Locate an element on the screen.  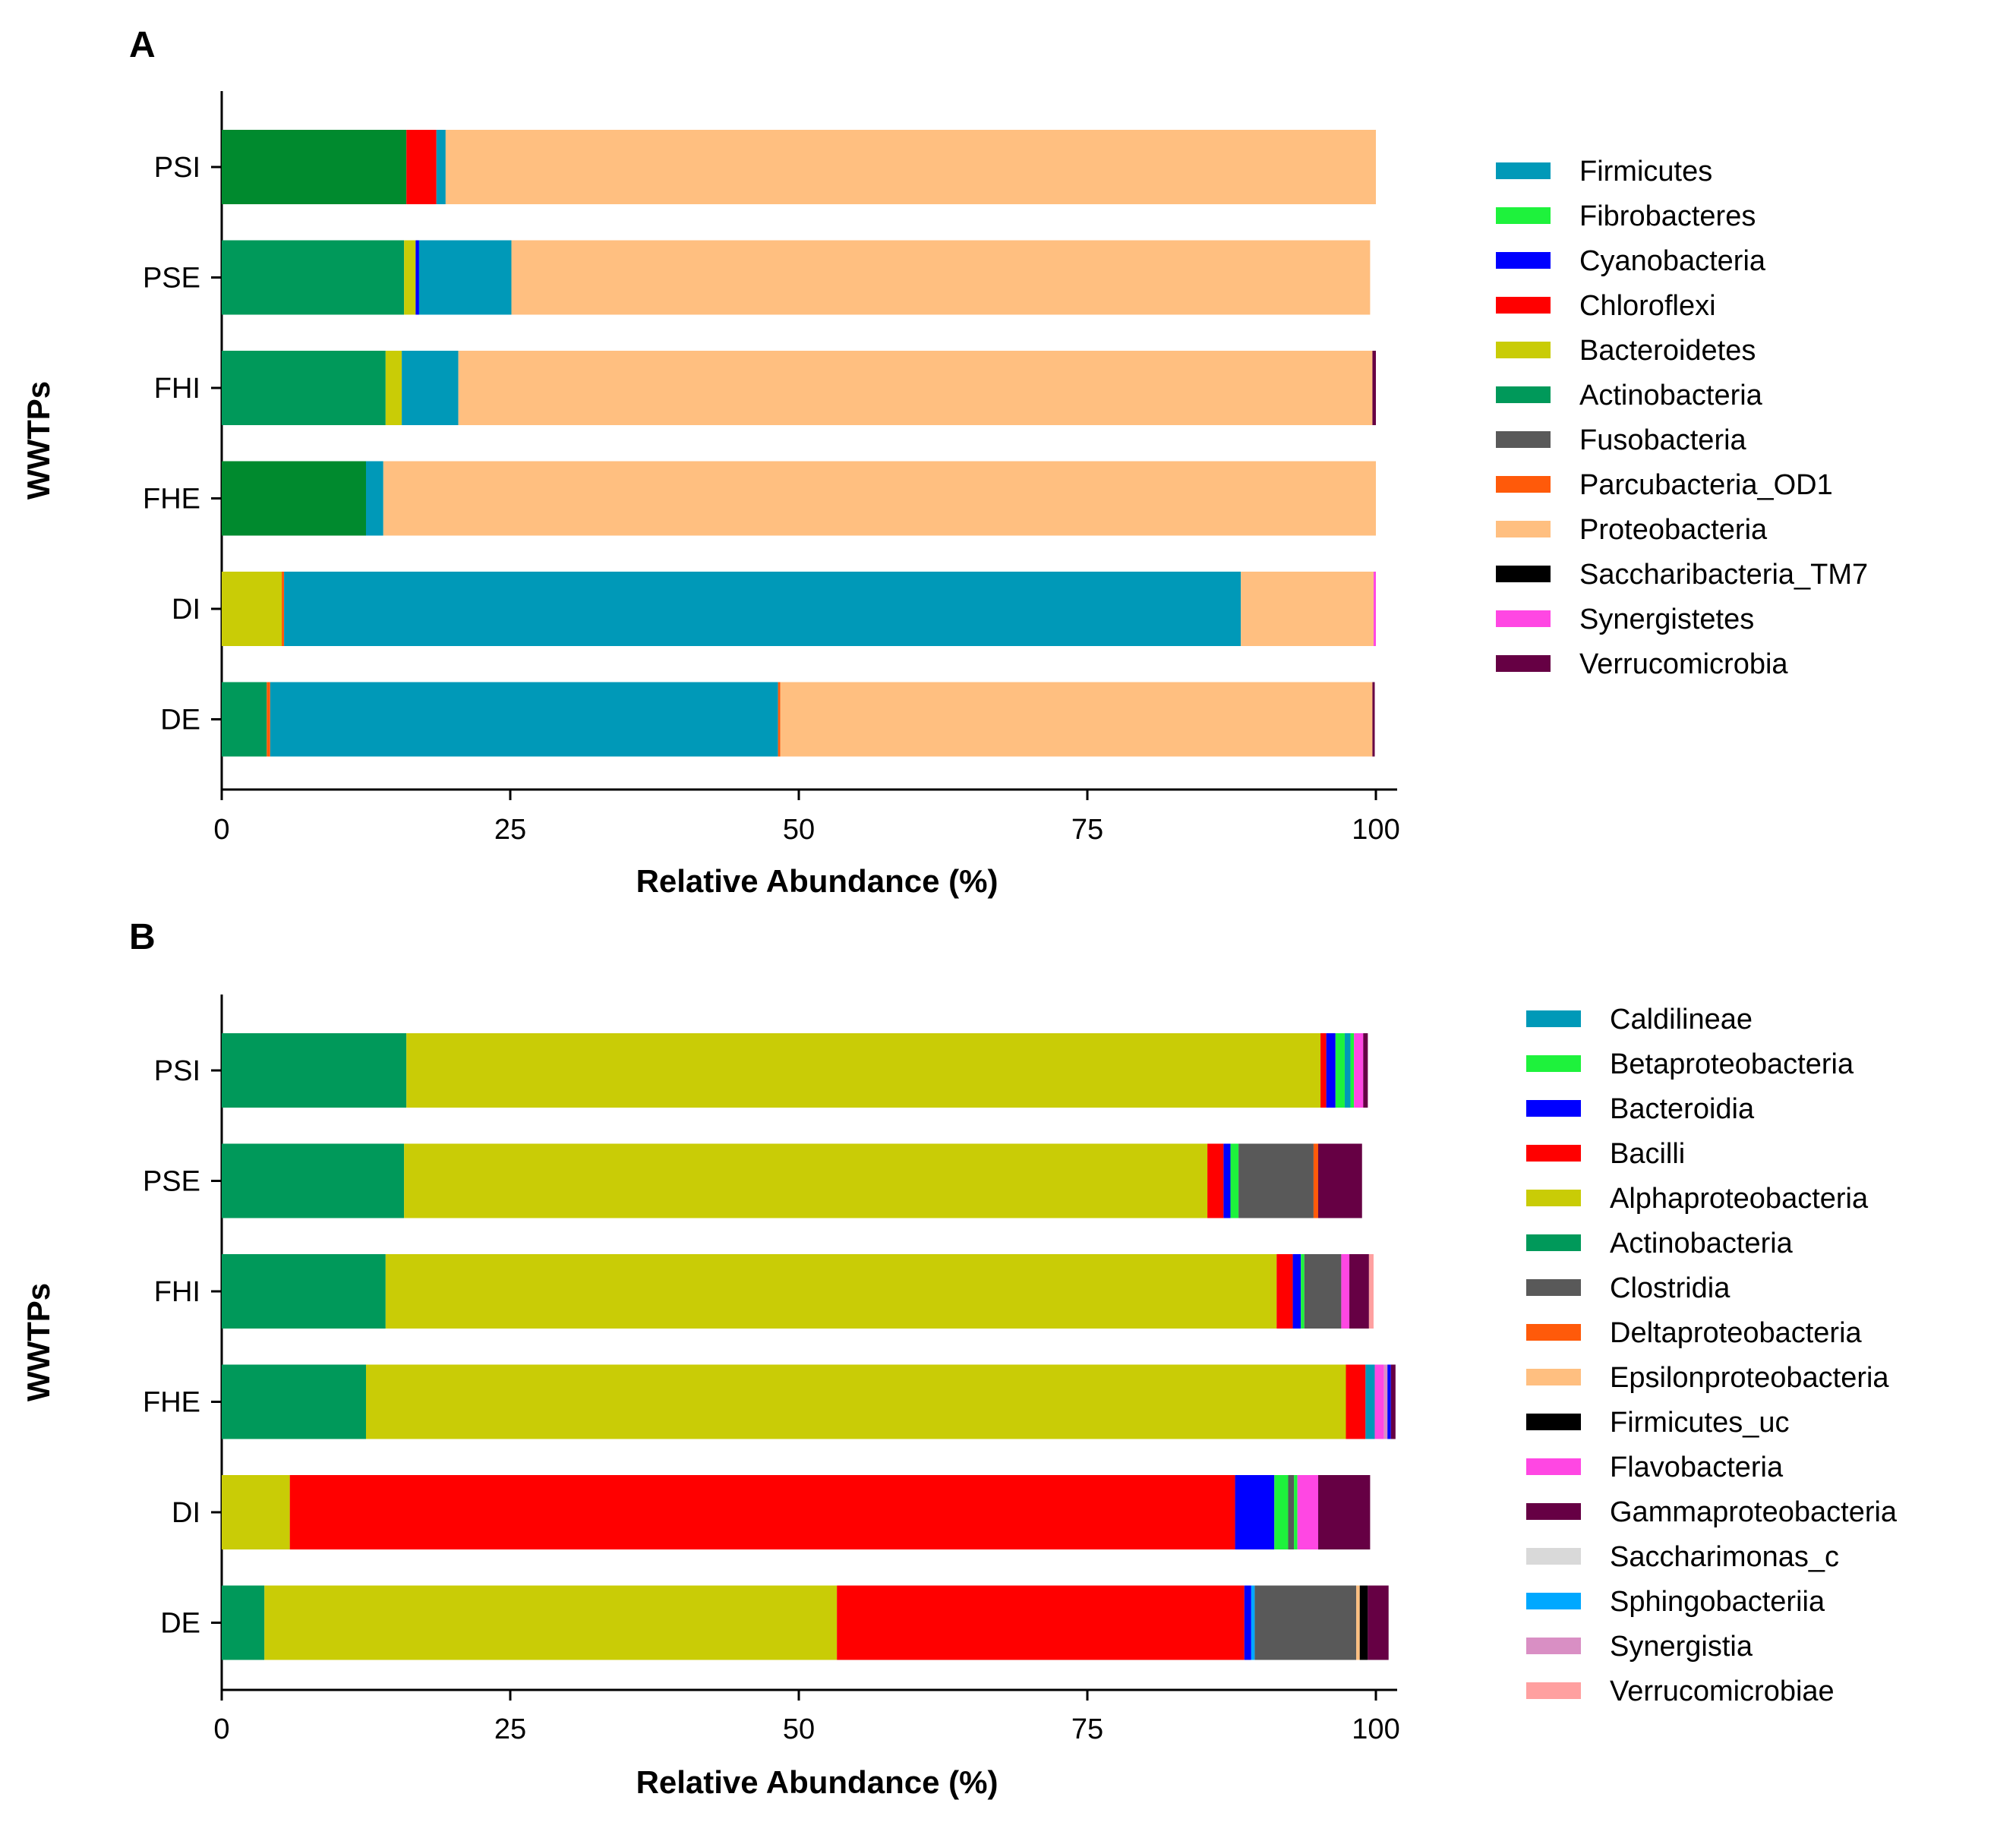
bar-segment-fhi-firmicutes is located at coordinates (430, 388).